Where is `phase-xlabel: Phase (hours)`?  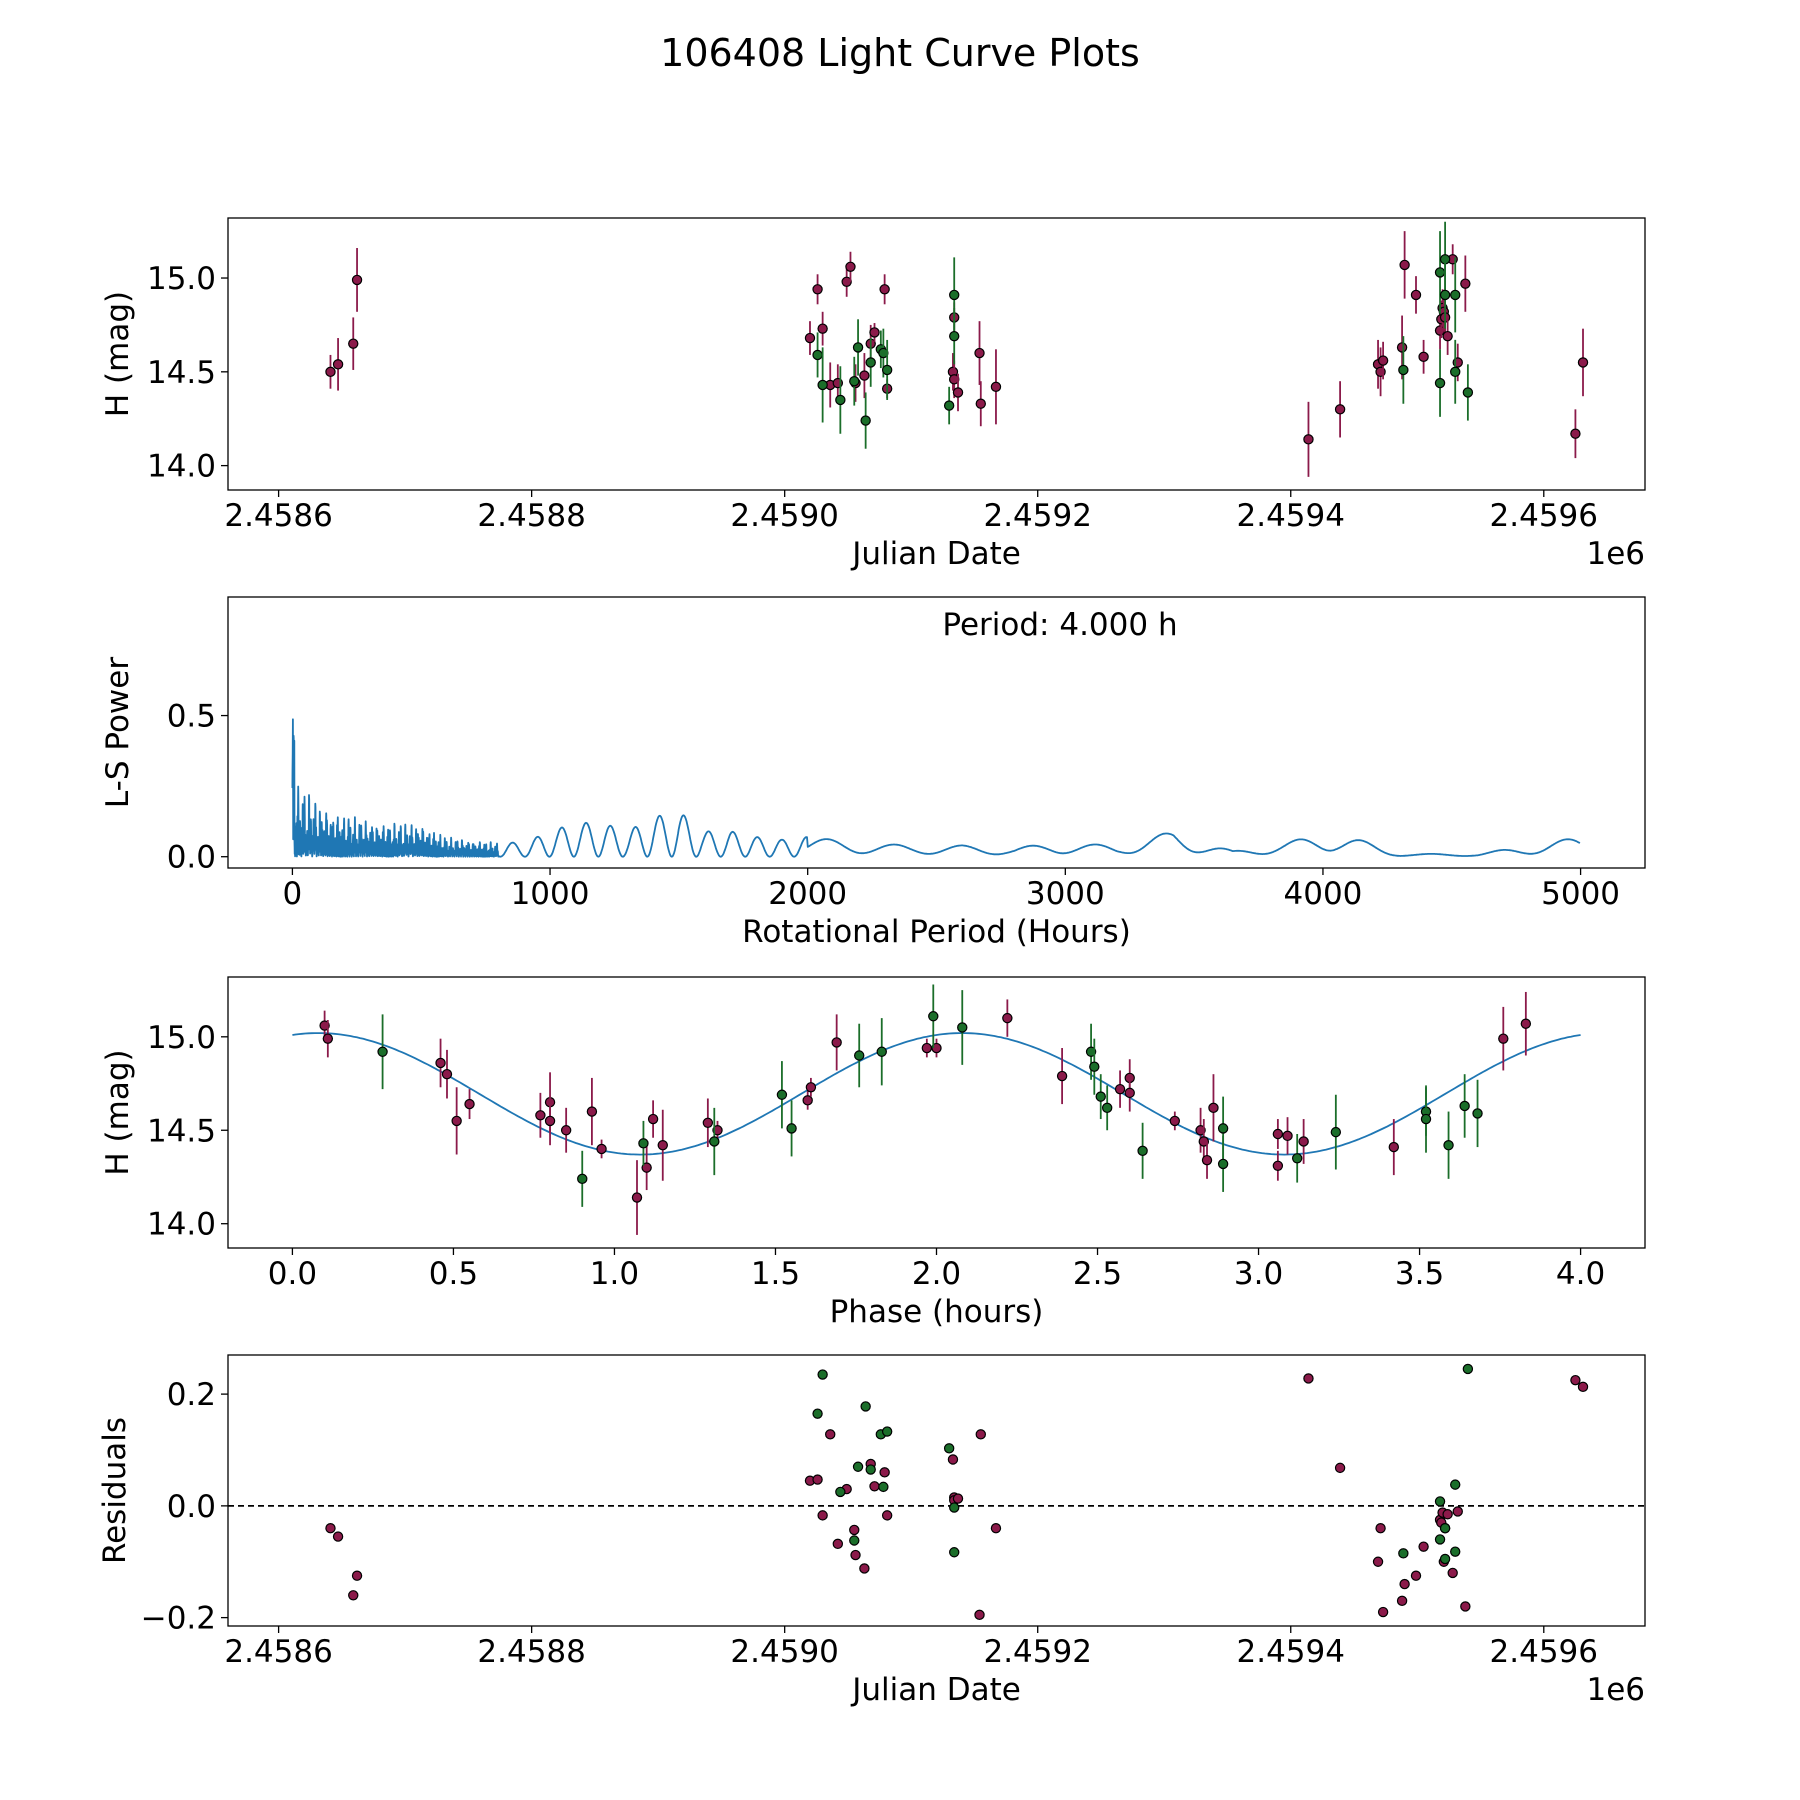
phase-xlabel: Phase (hours) is located at coordinates (937, 1312).